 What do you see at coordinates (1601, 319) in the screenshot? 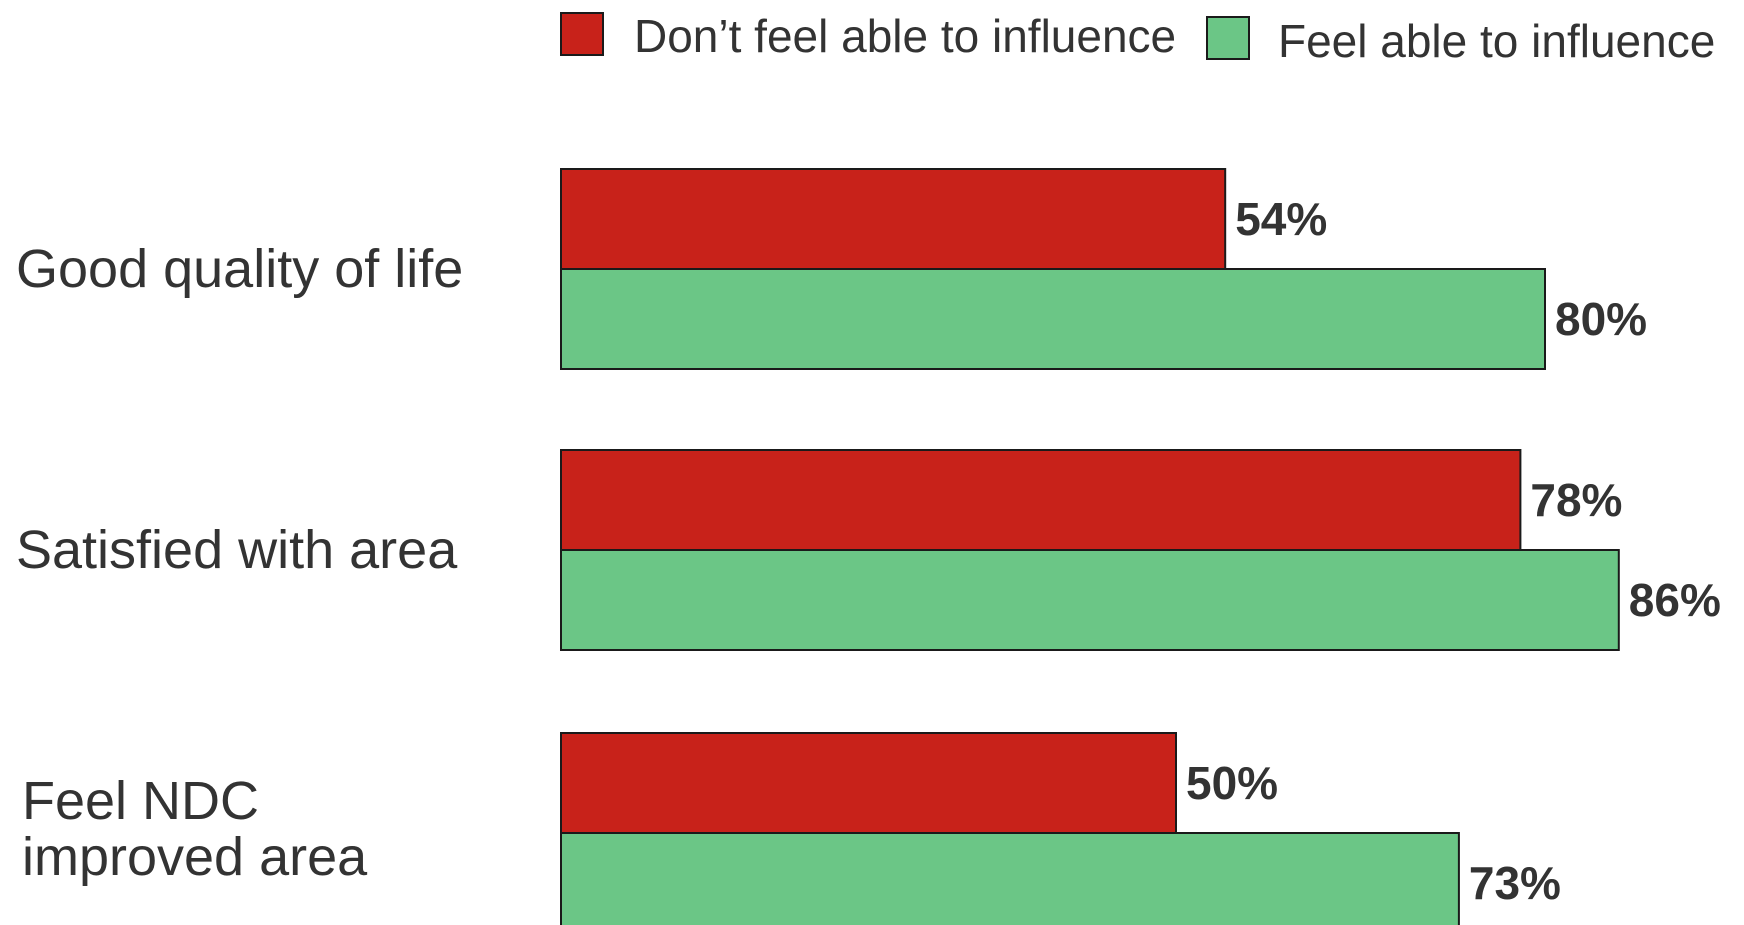
I see `data-label: 80%` at bounding box center [1601, 319].